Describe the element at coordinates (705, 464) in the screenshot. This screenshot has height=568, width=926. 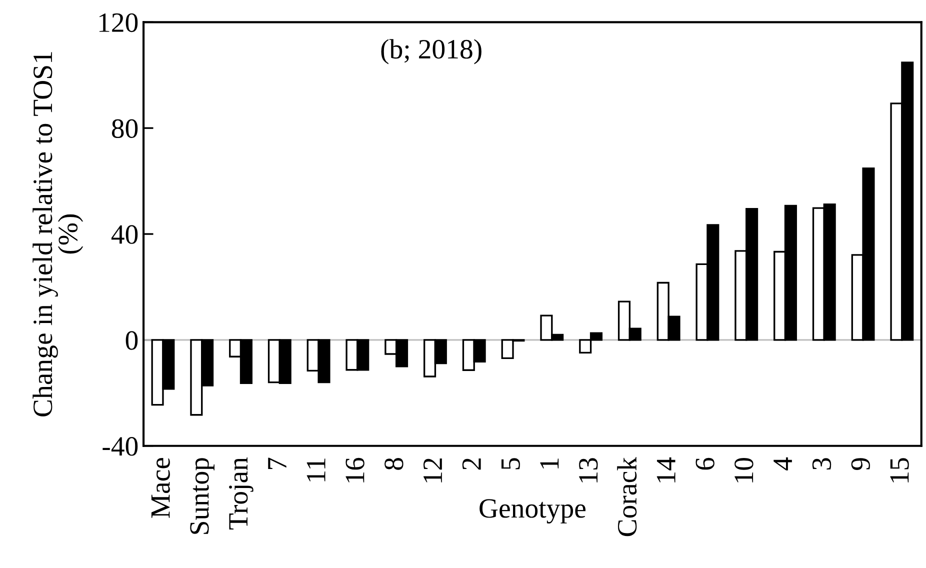
I see `x-tick-label: 6` at that location.